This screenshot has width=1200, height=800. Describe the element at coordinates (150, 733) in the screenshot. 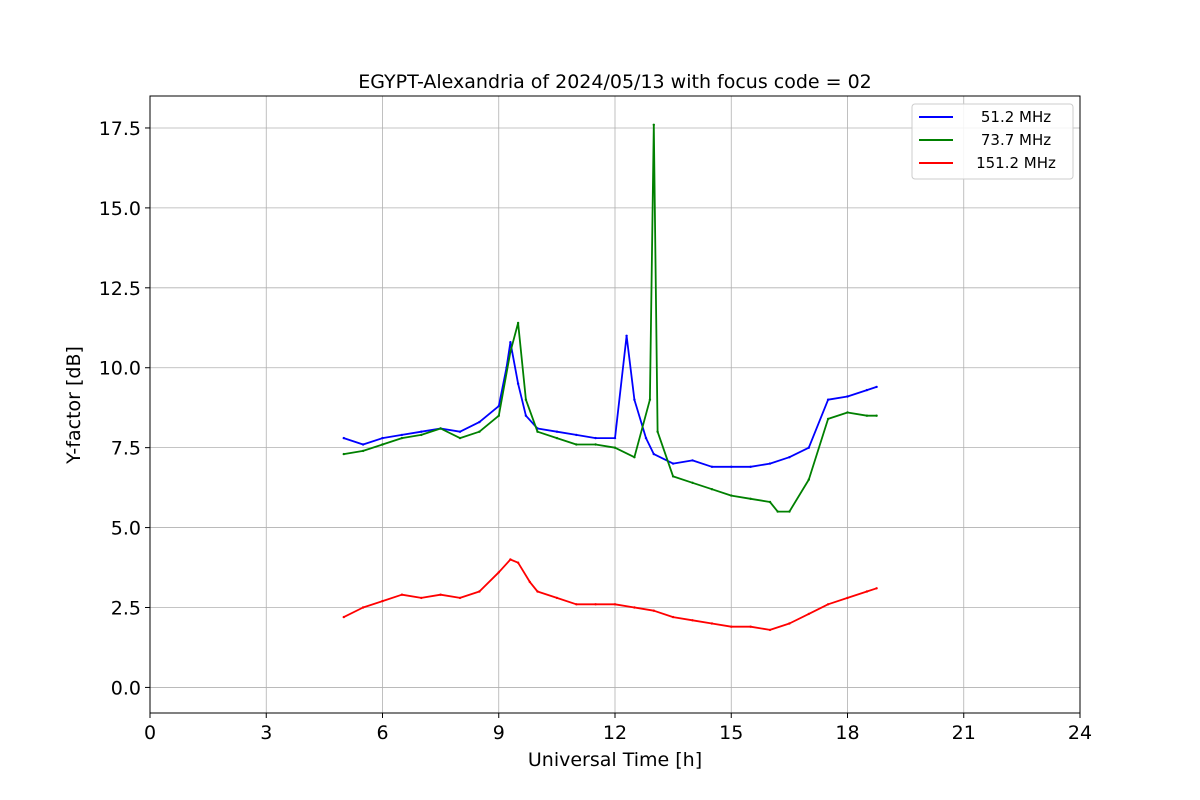

I see `x-tick-label: 0` at that location.